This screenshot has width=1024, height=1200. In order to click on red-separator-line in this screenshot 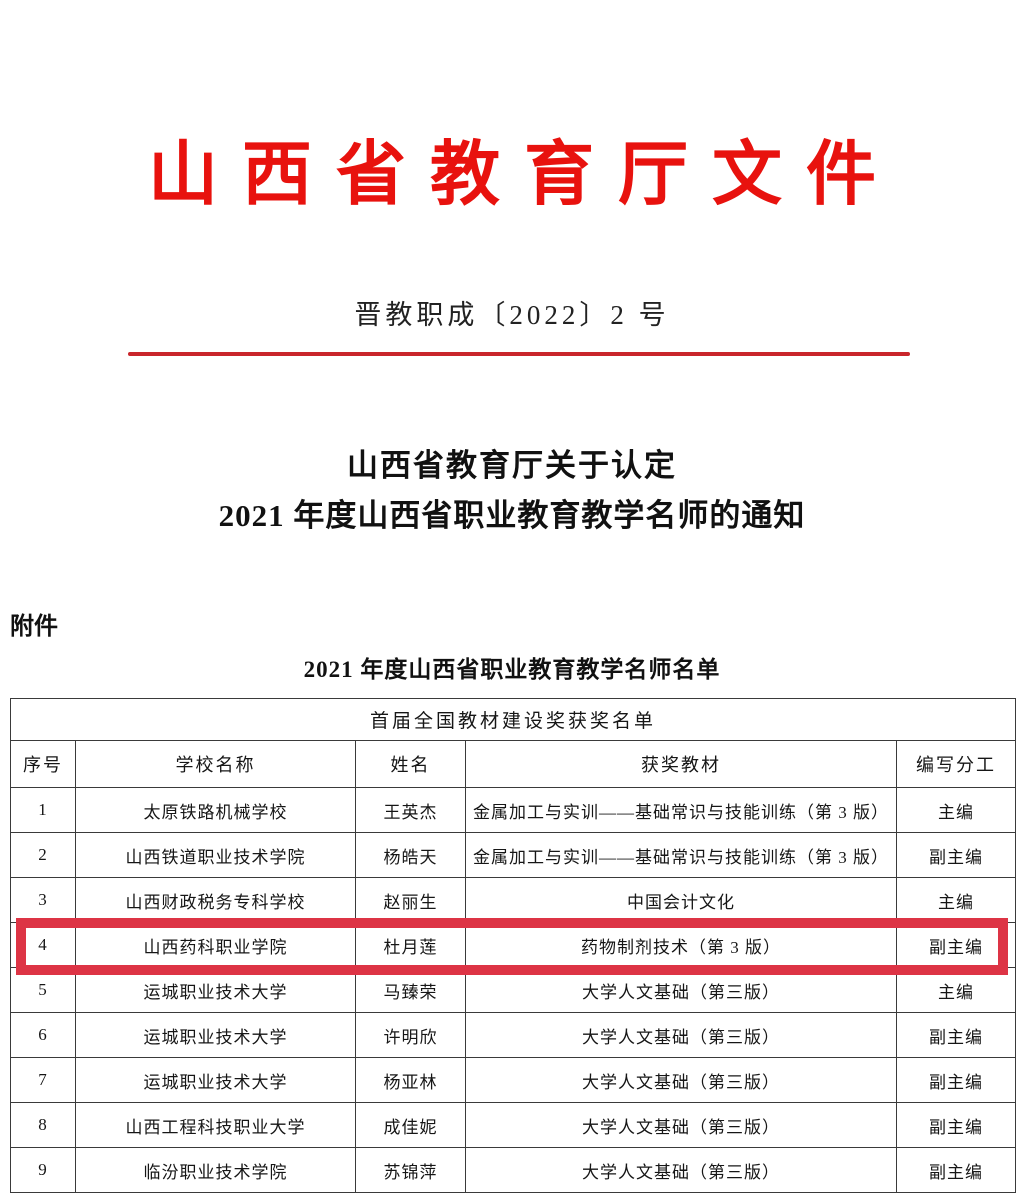, I will do `click(519, 354)`.